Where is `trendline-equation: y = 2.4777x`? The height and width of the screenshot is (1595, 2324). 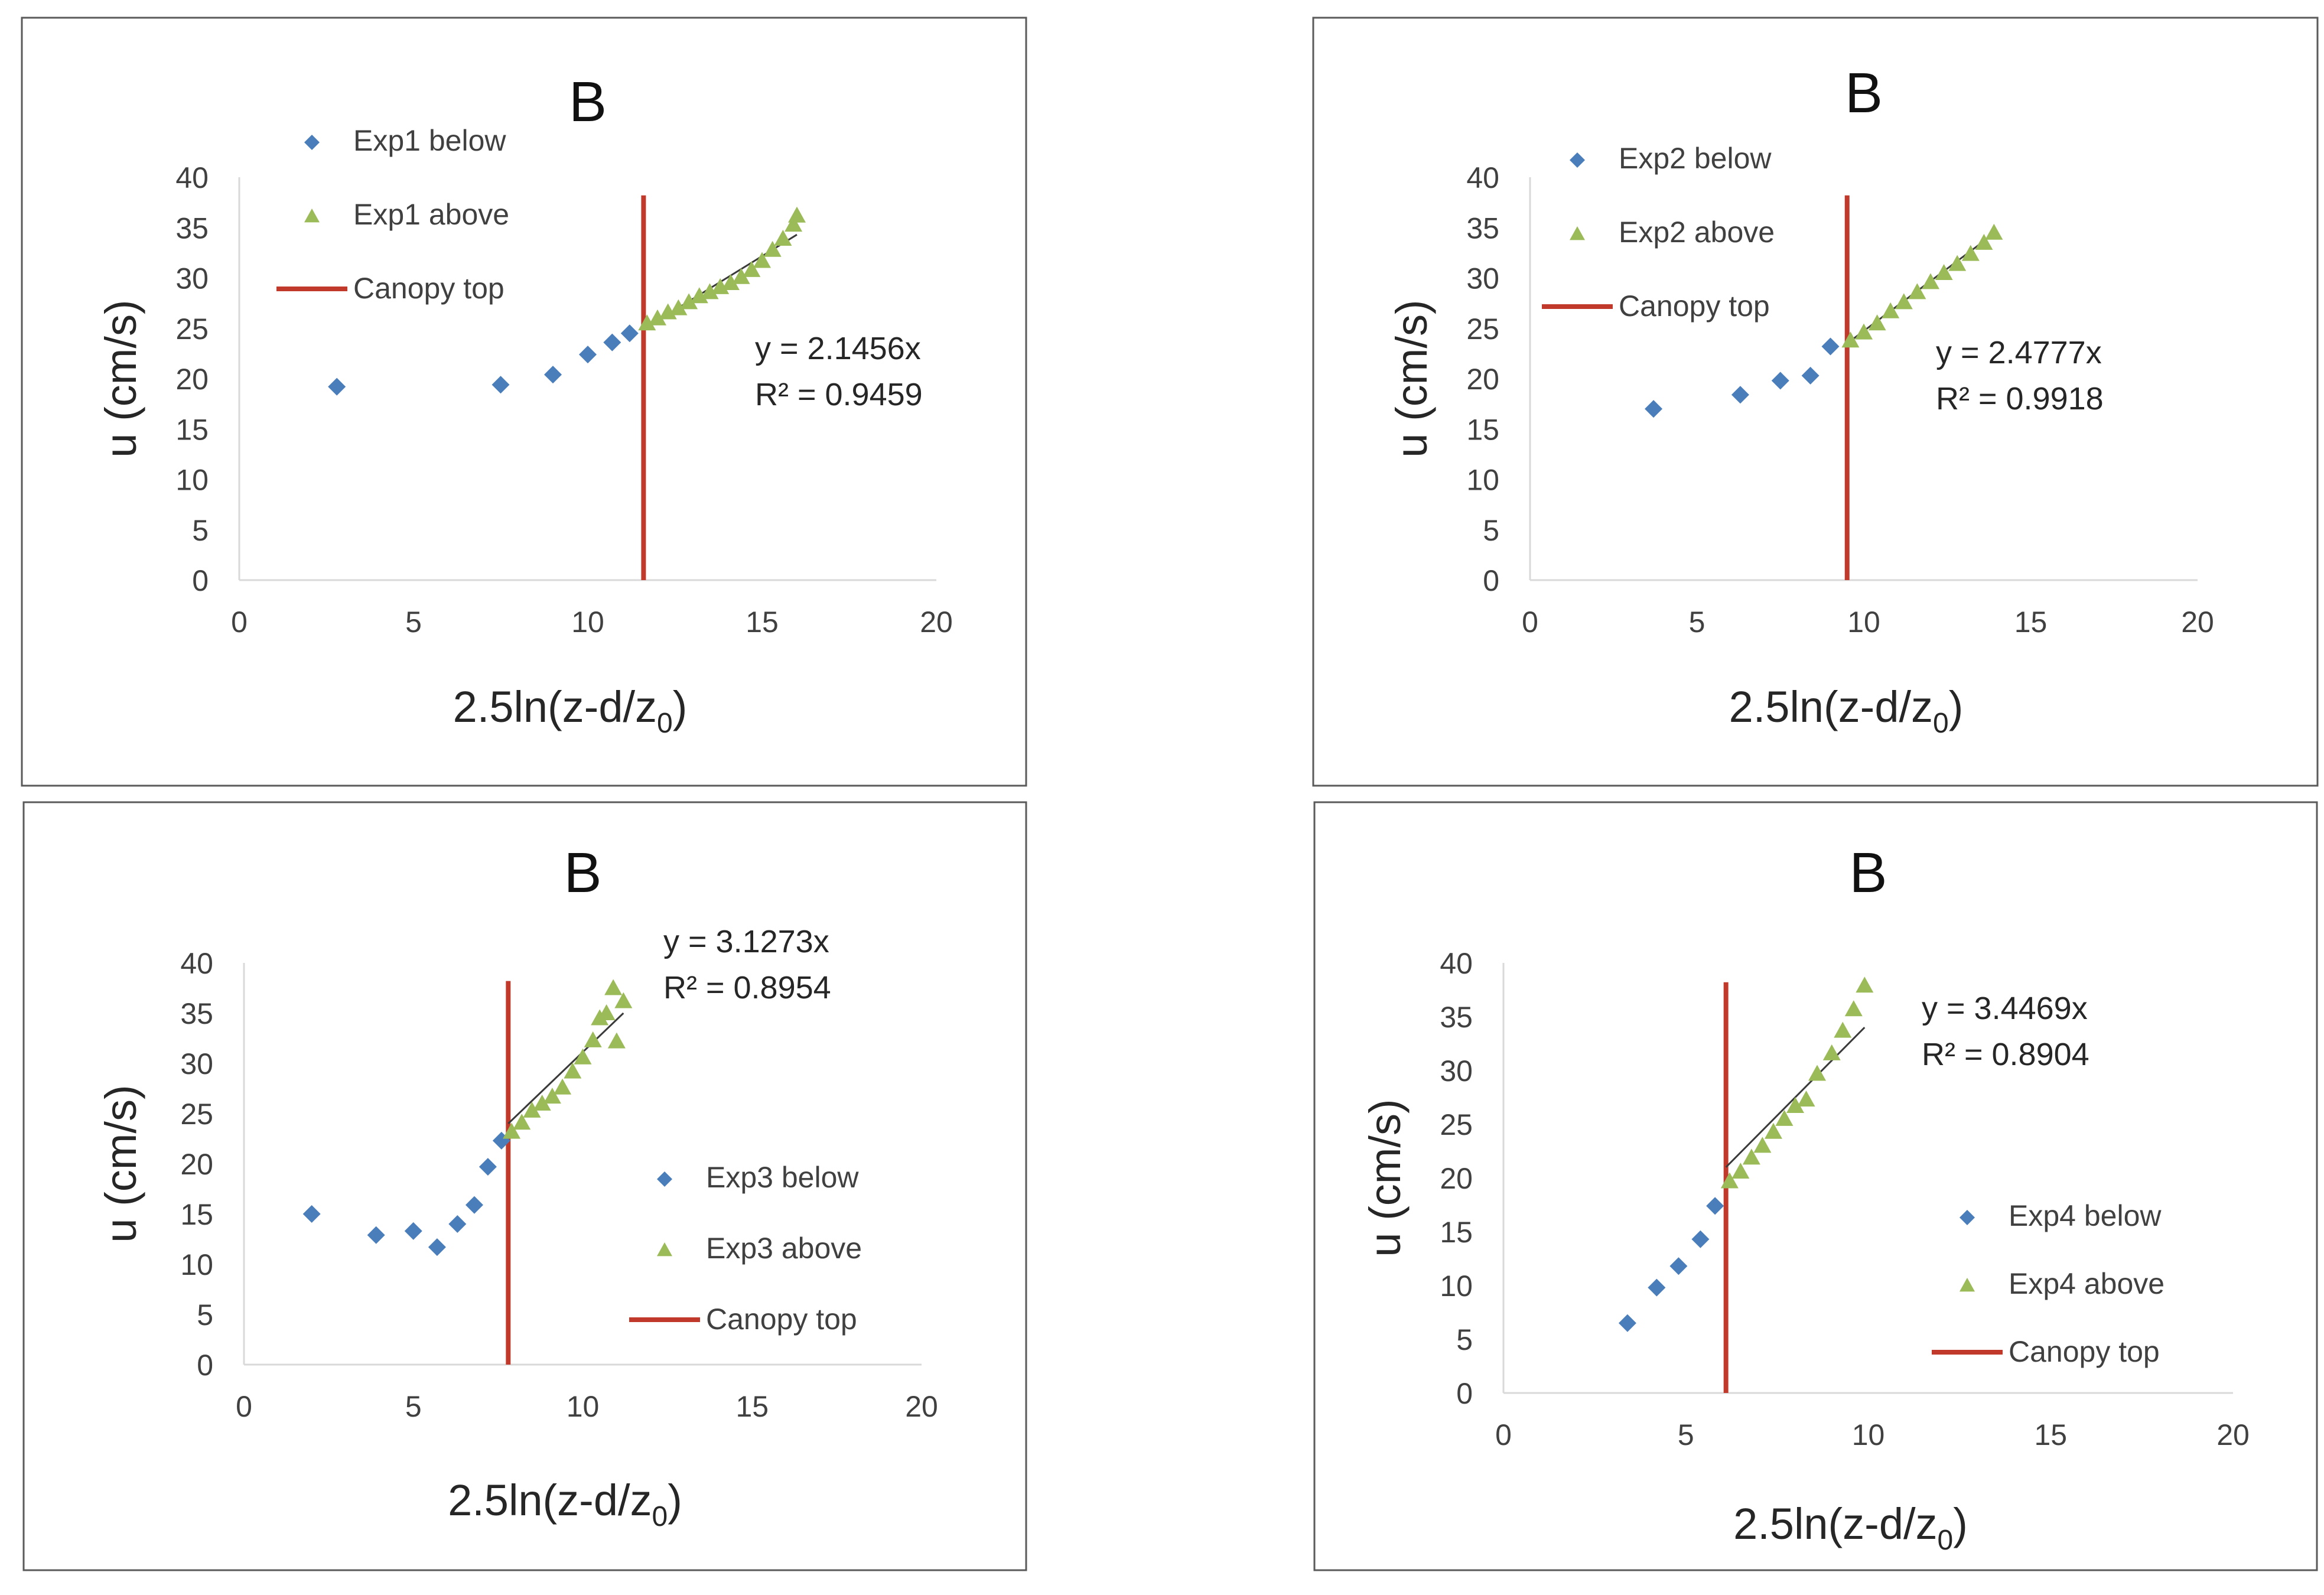 trendline-equation: y = 2.4777x is located at coordinates (2019, 352).